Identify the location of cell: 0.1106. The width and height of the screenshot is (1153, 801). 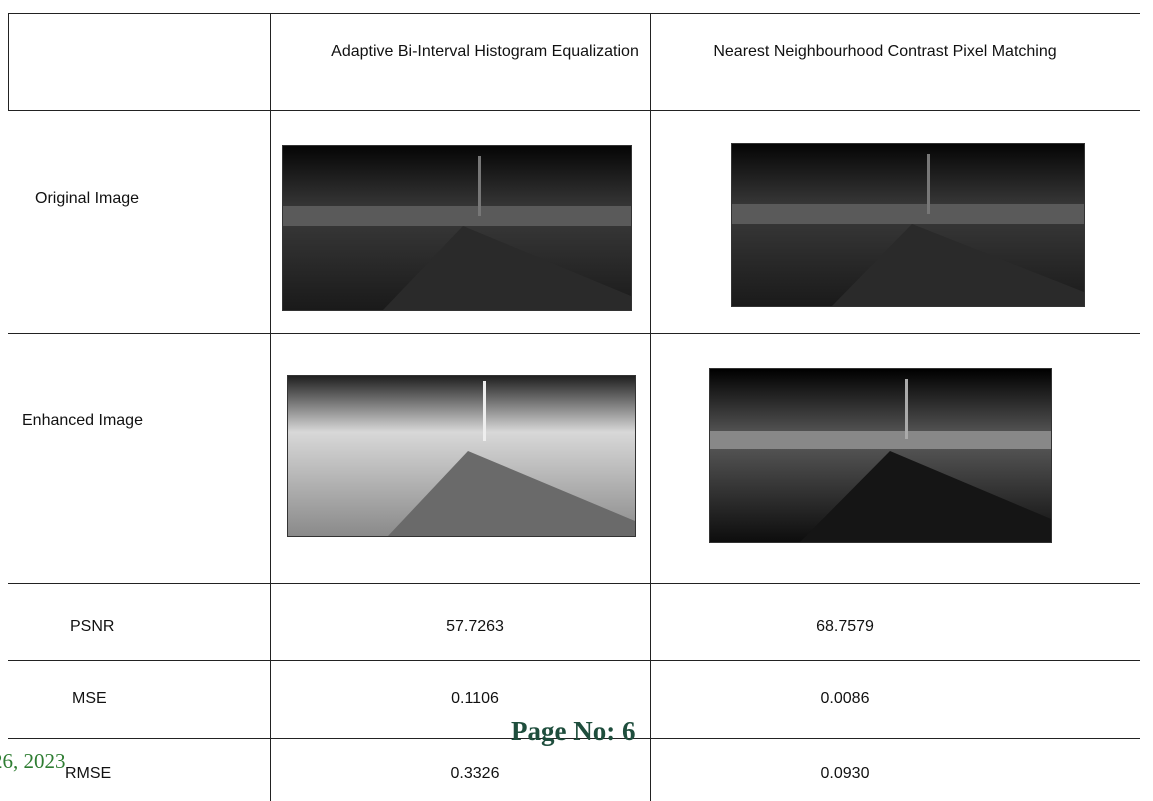
(475, 698).